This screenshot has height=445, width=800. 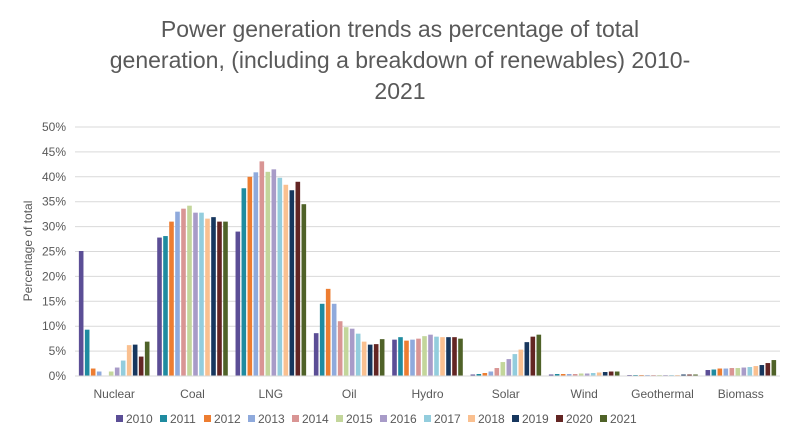 I want to click on bar-oil-2010, so click(x=316, y=354).